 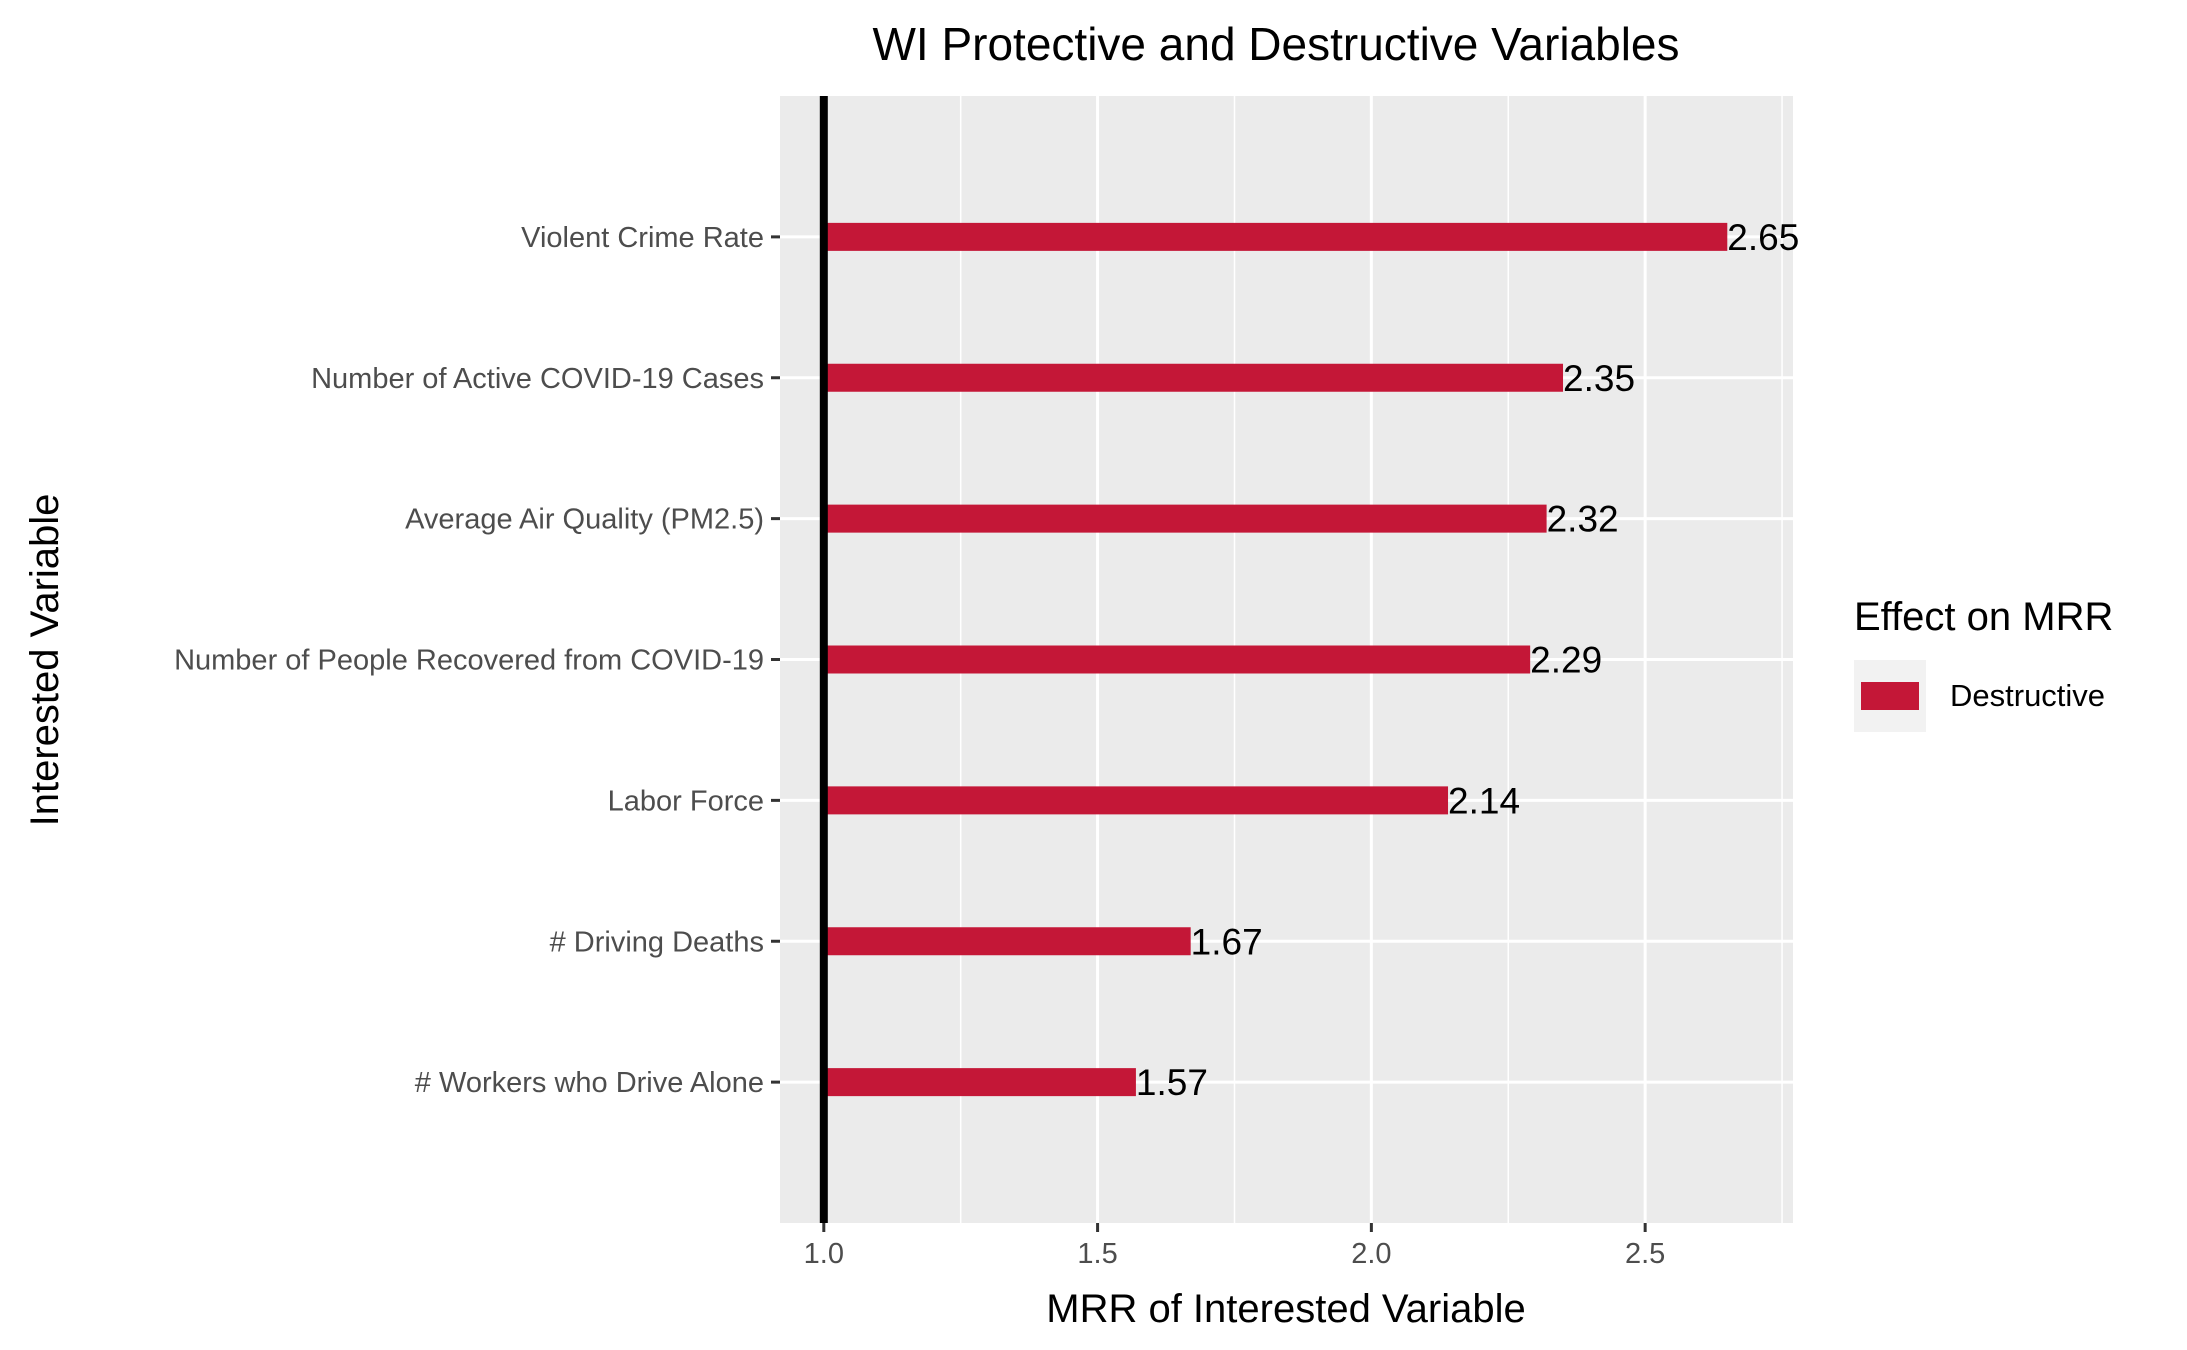 I want to click on y-tick-label: # Workers who Drive Alone, so click(x=589, y=1083).